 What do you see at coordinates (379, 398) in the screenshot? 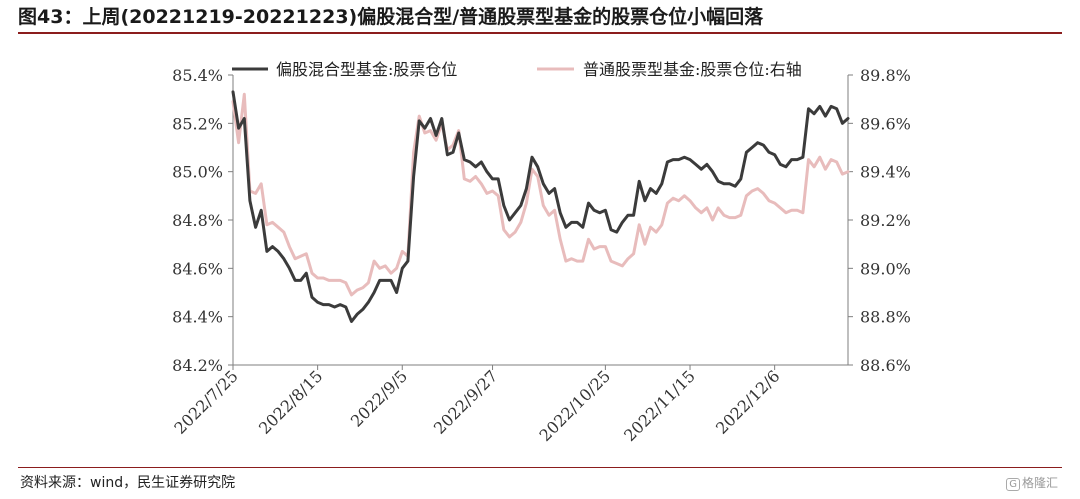
I see `x-tick-label: 2022/9/5` at bounding box center [379, 398].